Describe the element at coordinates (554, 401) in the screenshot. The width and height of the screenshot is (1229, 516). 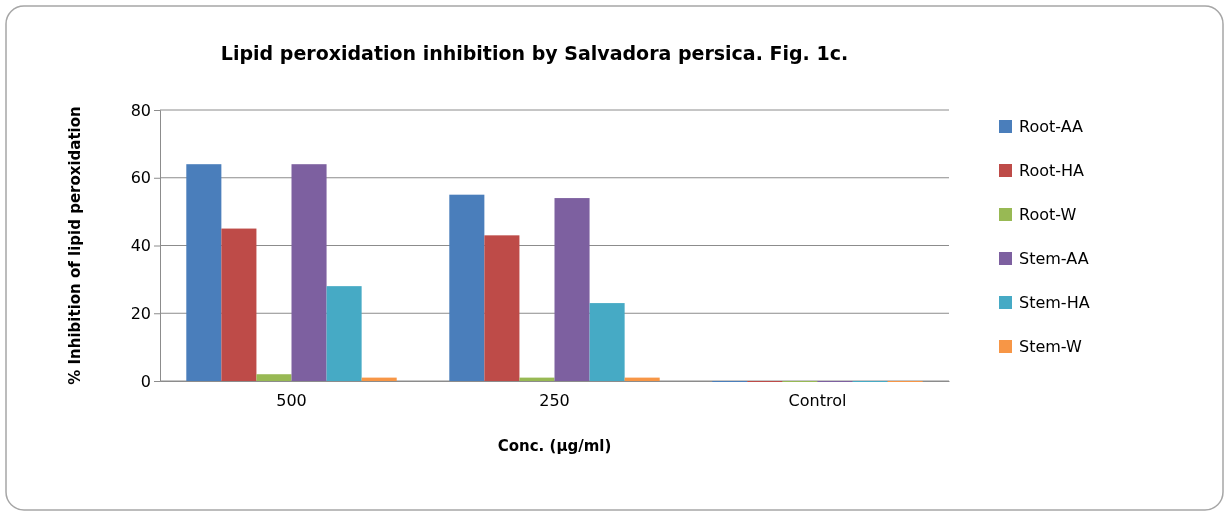
I see `x-tick-label: 250` at that location.